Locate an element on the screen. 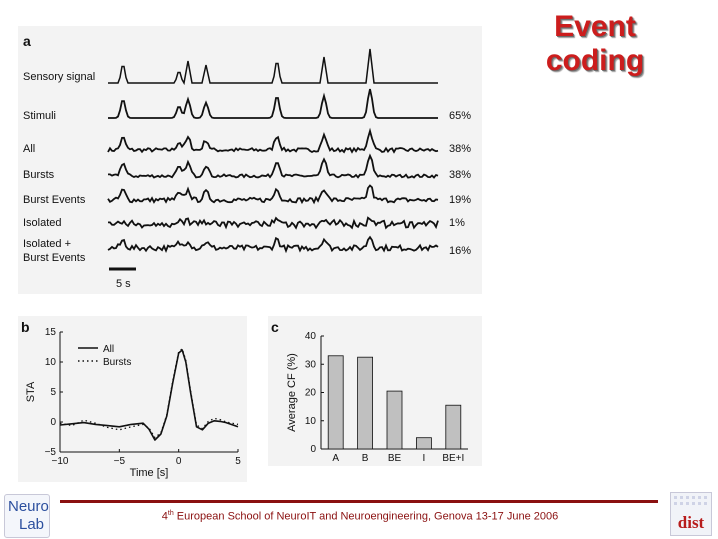 The height and width of the screenshot is (539, 718). trace-label-burst-events: Burst Events is located at coordinates (54, 200).